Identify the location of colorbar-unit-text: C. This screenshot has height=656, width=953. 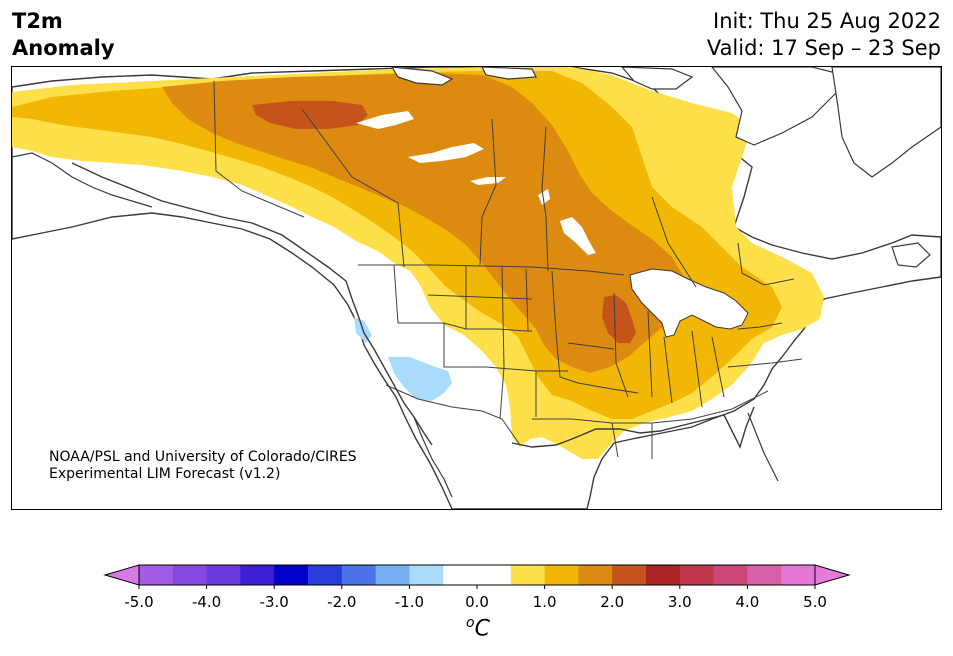
(482, 629).